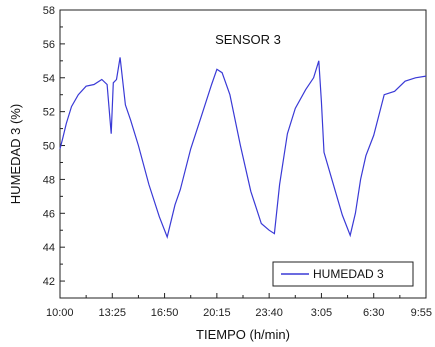 Image resolution: width=435 pixels, height=347 pixels. I want to click on x-axis-title: TIEMPO (h/min), so click(243, 334).